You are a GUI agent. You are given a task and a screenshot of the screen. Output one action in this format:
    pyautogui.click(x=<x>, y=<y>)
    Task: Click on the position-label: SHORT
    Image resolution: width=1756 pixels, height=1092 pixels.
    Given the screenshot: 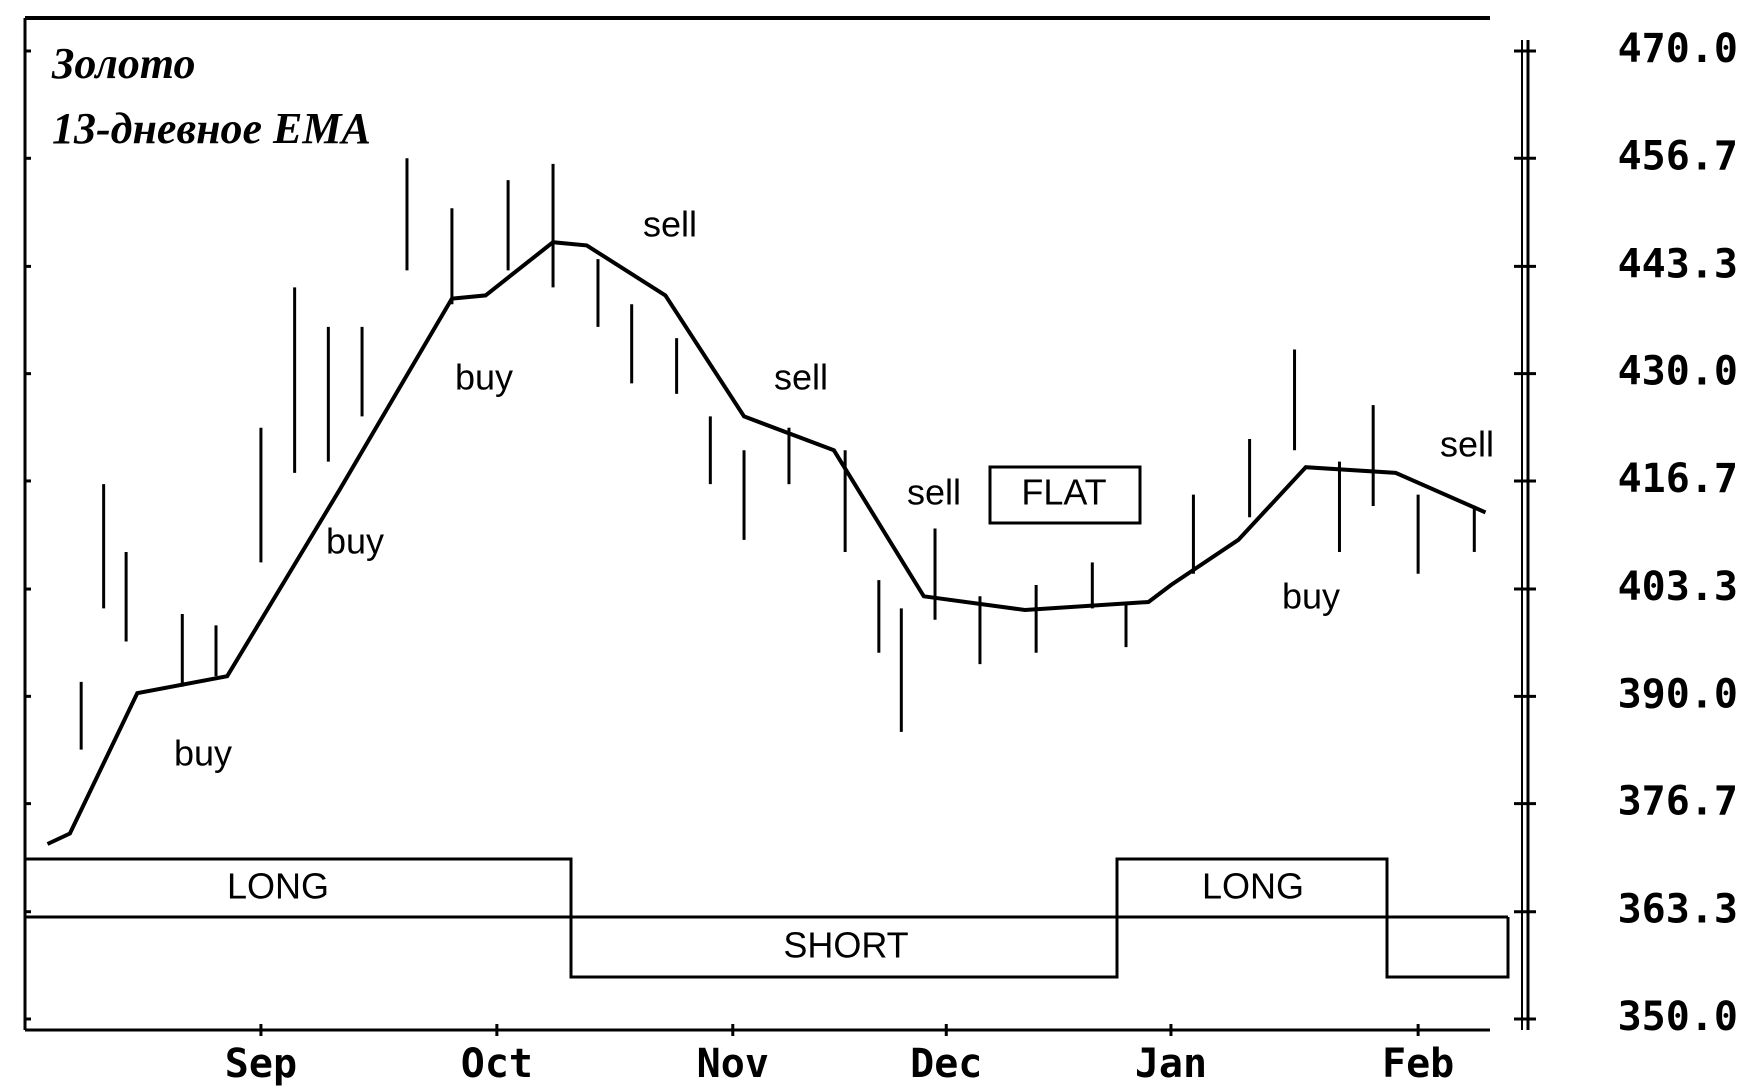 What is the action you would take?
    pyautogui.click(x=845, y=945)
    